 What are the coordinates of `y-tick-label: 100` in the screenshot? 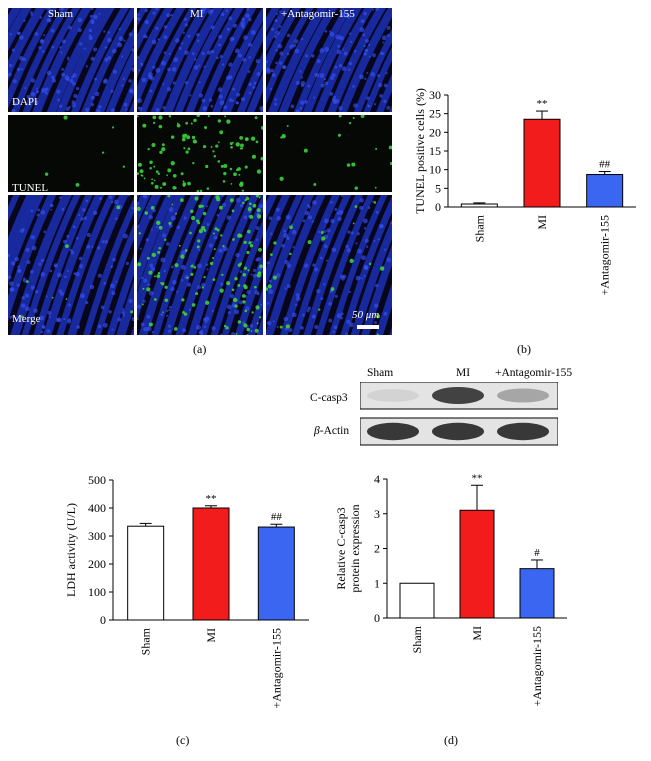 It's located at (97, 592).